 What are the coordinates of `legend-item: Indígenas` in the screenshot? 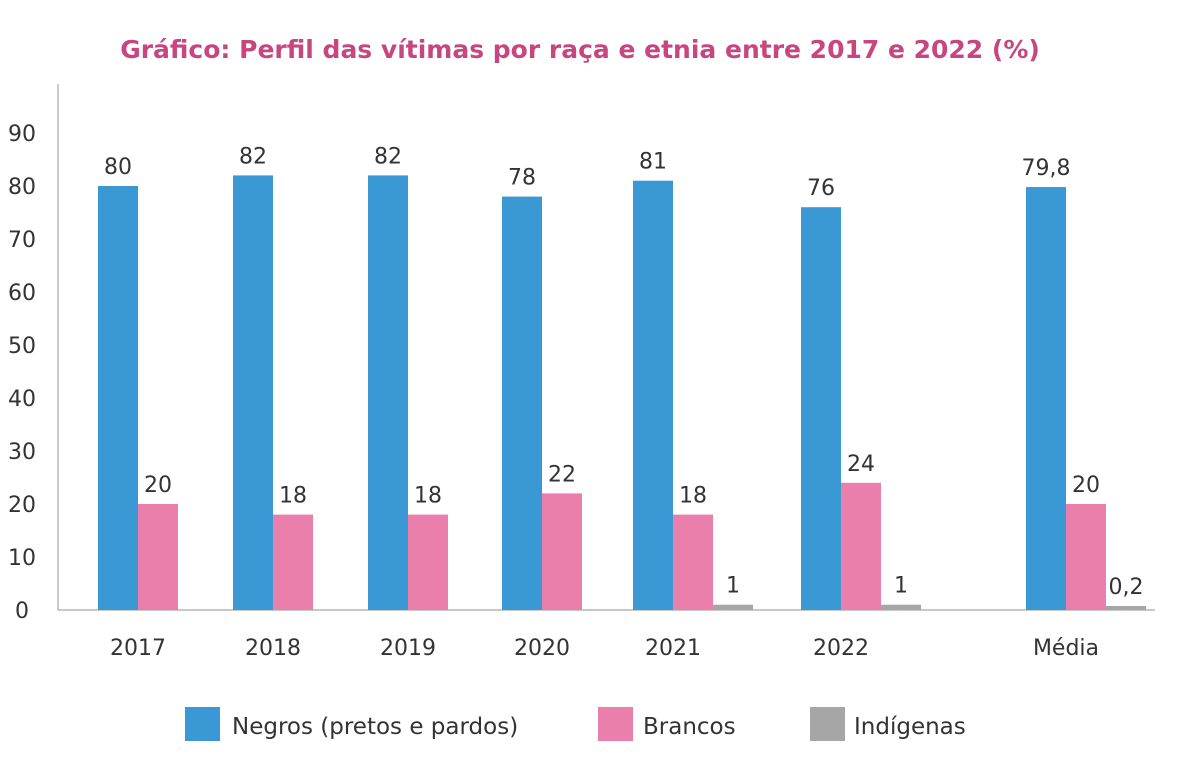 It's located at (888, 724).